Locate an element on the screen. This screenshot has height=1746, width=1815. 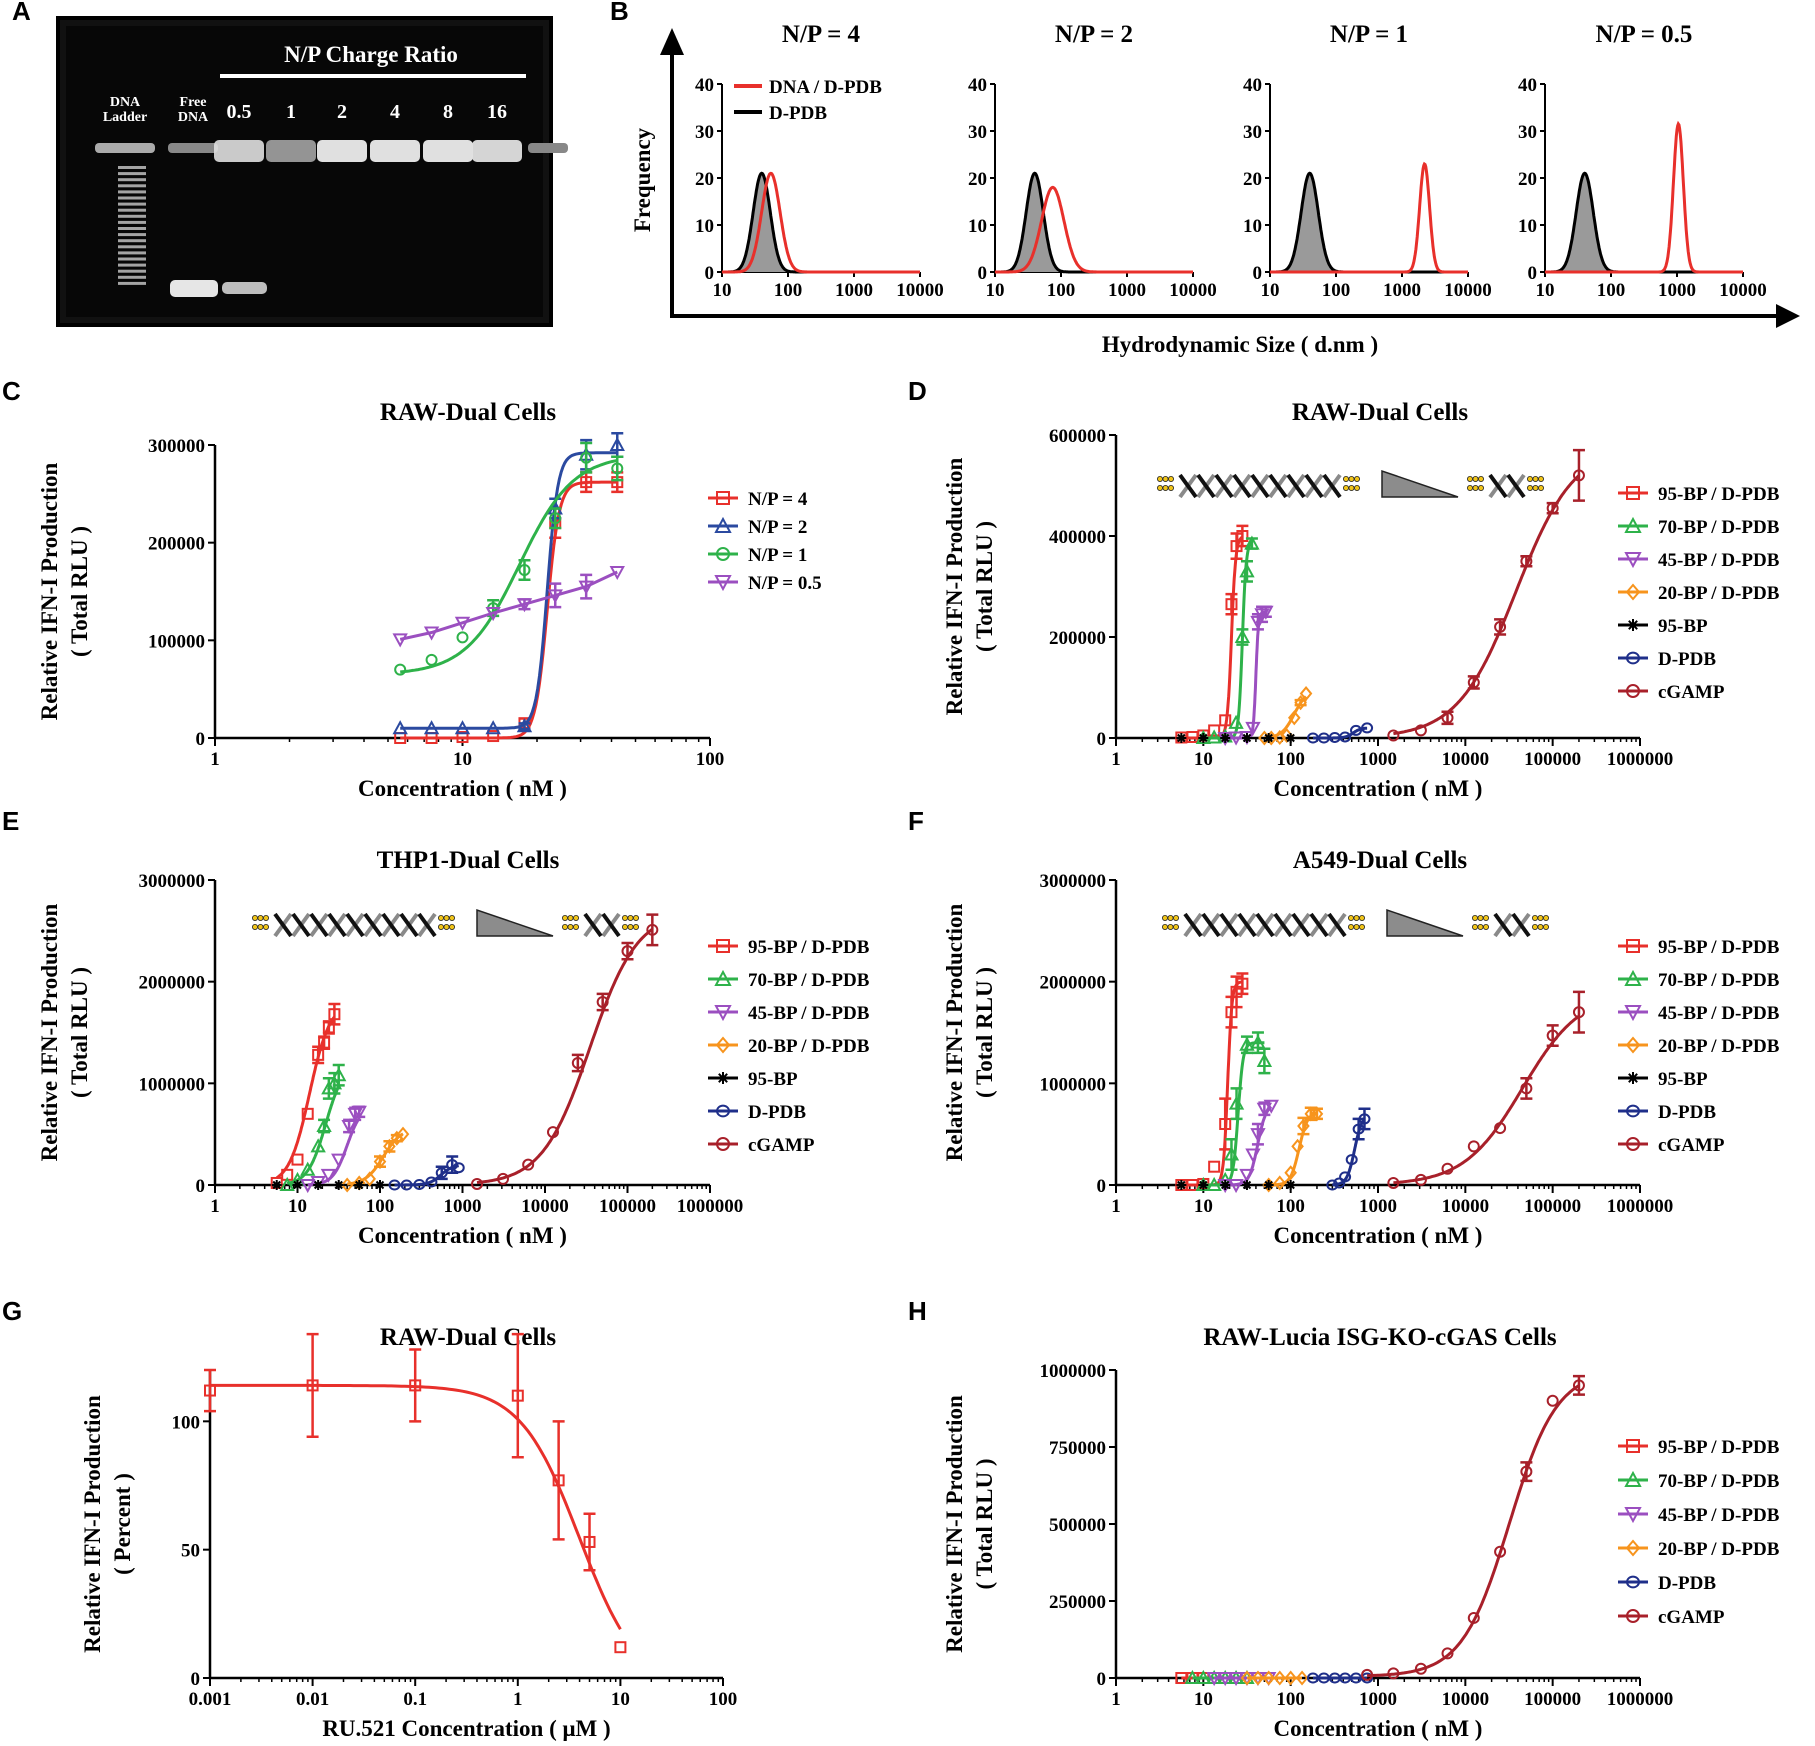
panel-letter-e: E is located at coordinates (10, 821).